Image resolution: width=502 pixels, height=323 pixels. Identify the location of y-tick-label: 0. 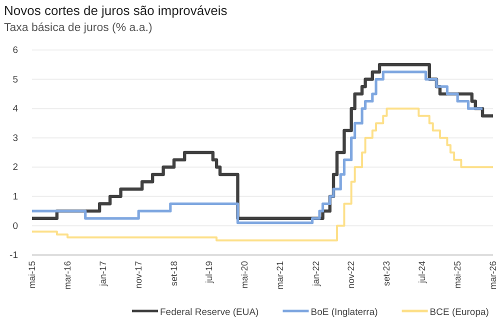
(15, 226).